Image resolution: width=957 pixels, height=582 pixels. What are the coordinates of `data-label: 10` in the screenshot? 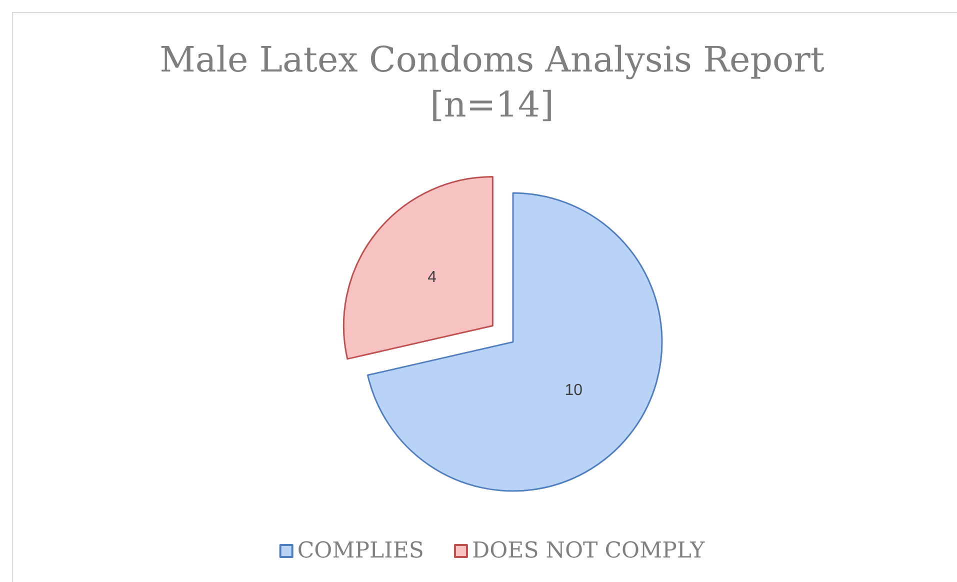 It's located at (573, 390).